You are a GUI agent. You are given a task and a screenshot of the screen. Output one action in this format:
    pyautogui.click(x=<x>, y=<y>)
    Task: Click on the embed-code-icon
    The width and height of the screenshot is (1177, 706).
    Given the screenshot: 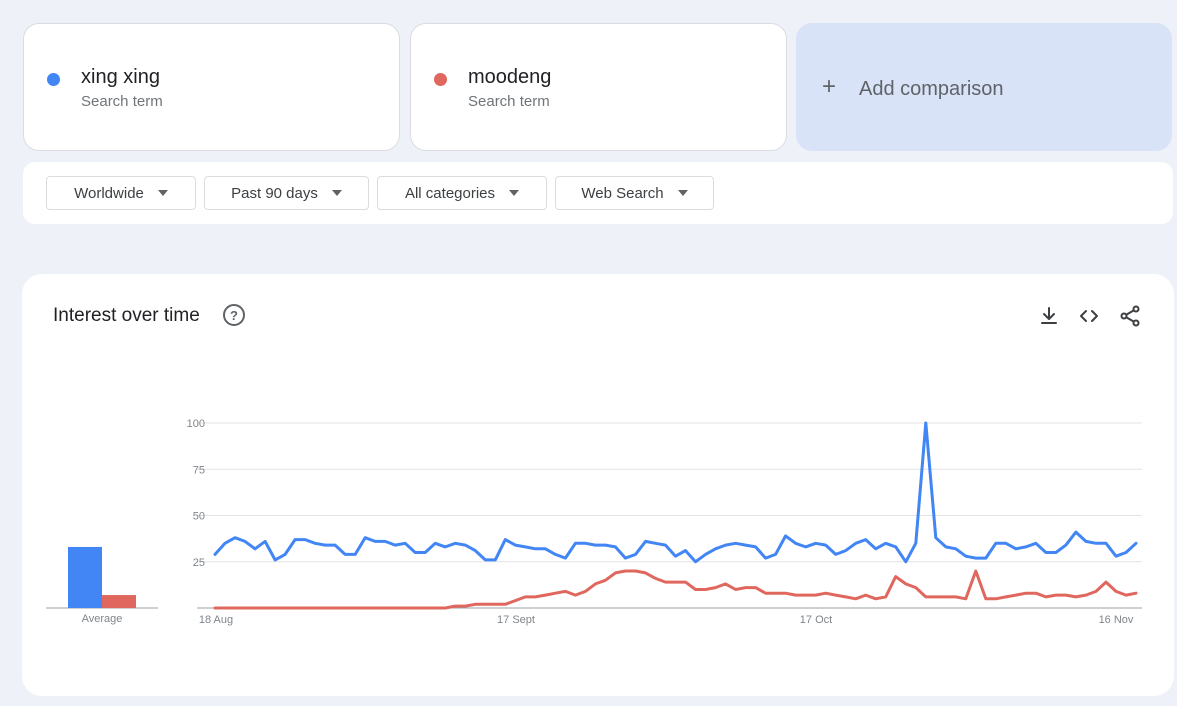 What is the action you would take?
    pyautogui.click(x=1089, y=316)
    